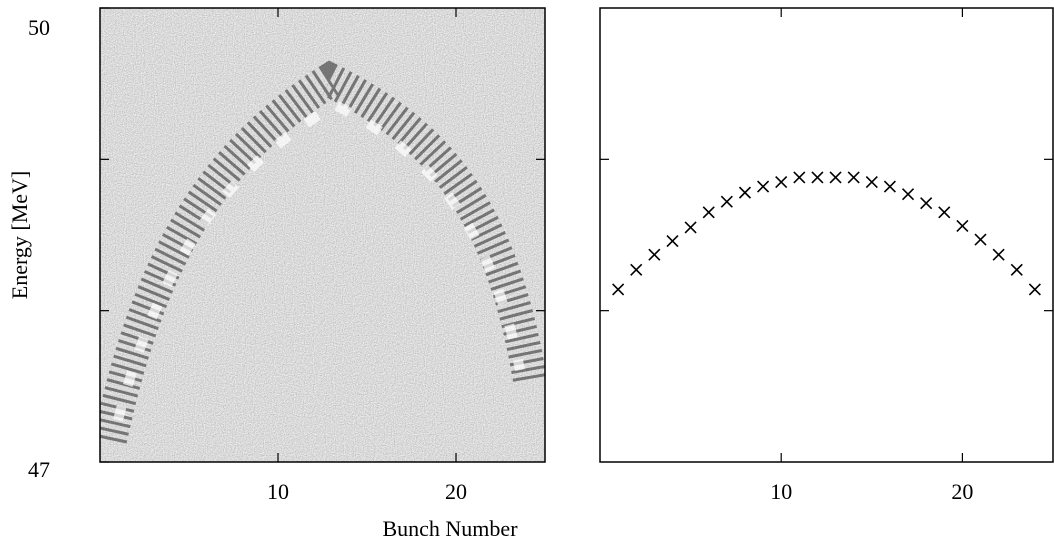  Describe the element at coordinates (450, 528) in the screenshot. I see `x-axis-label: Bunch Number` at that location.